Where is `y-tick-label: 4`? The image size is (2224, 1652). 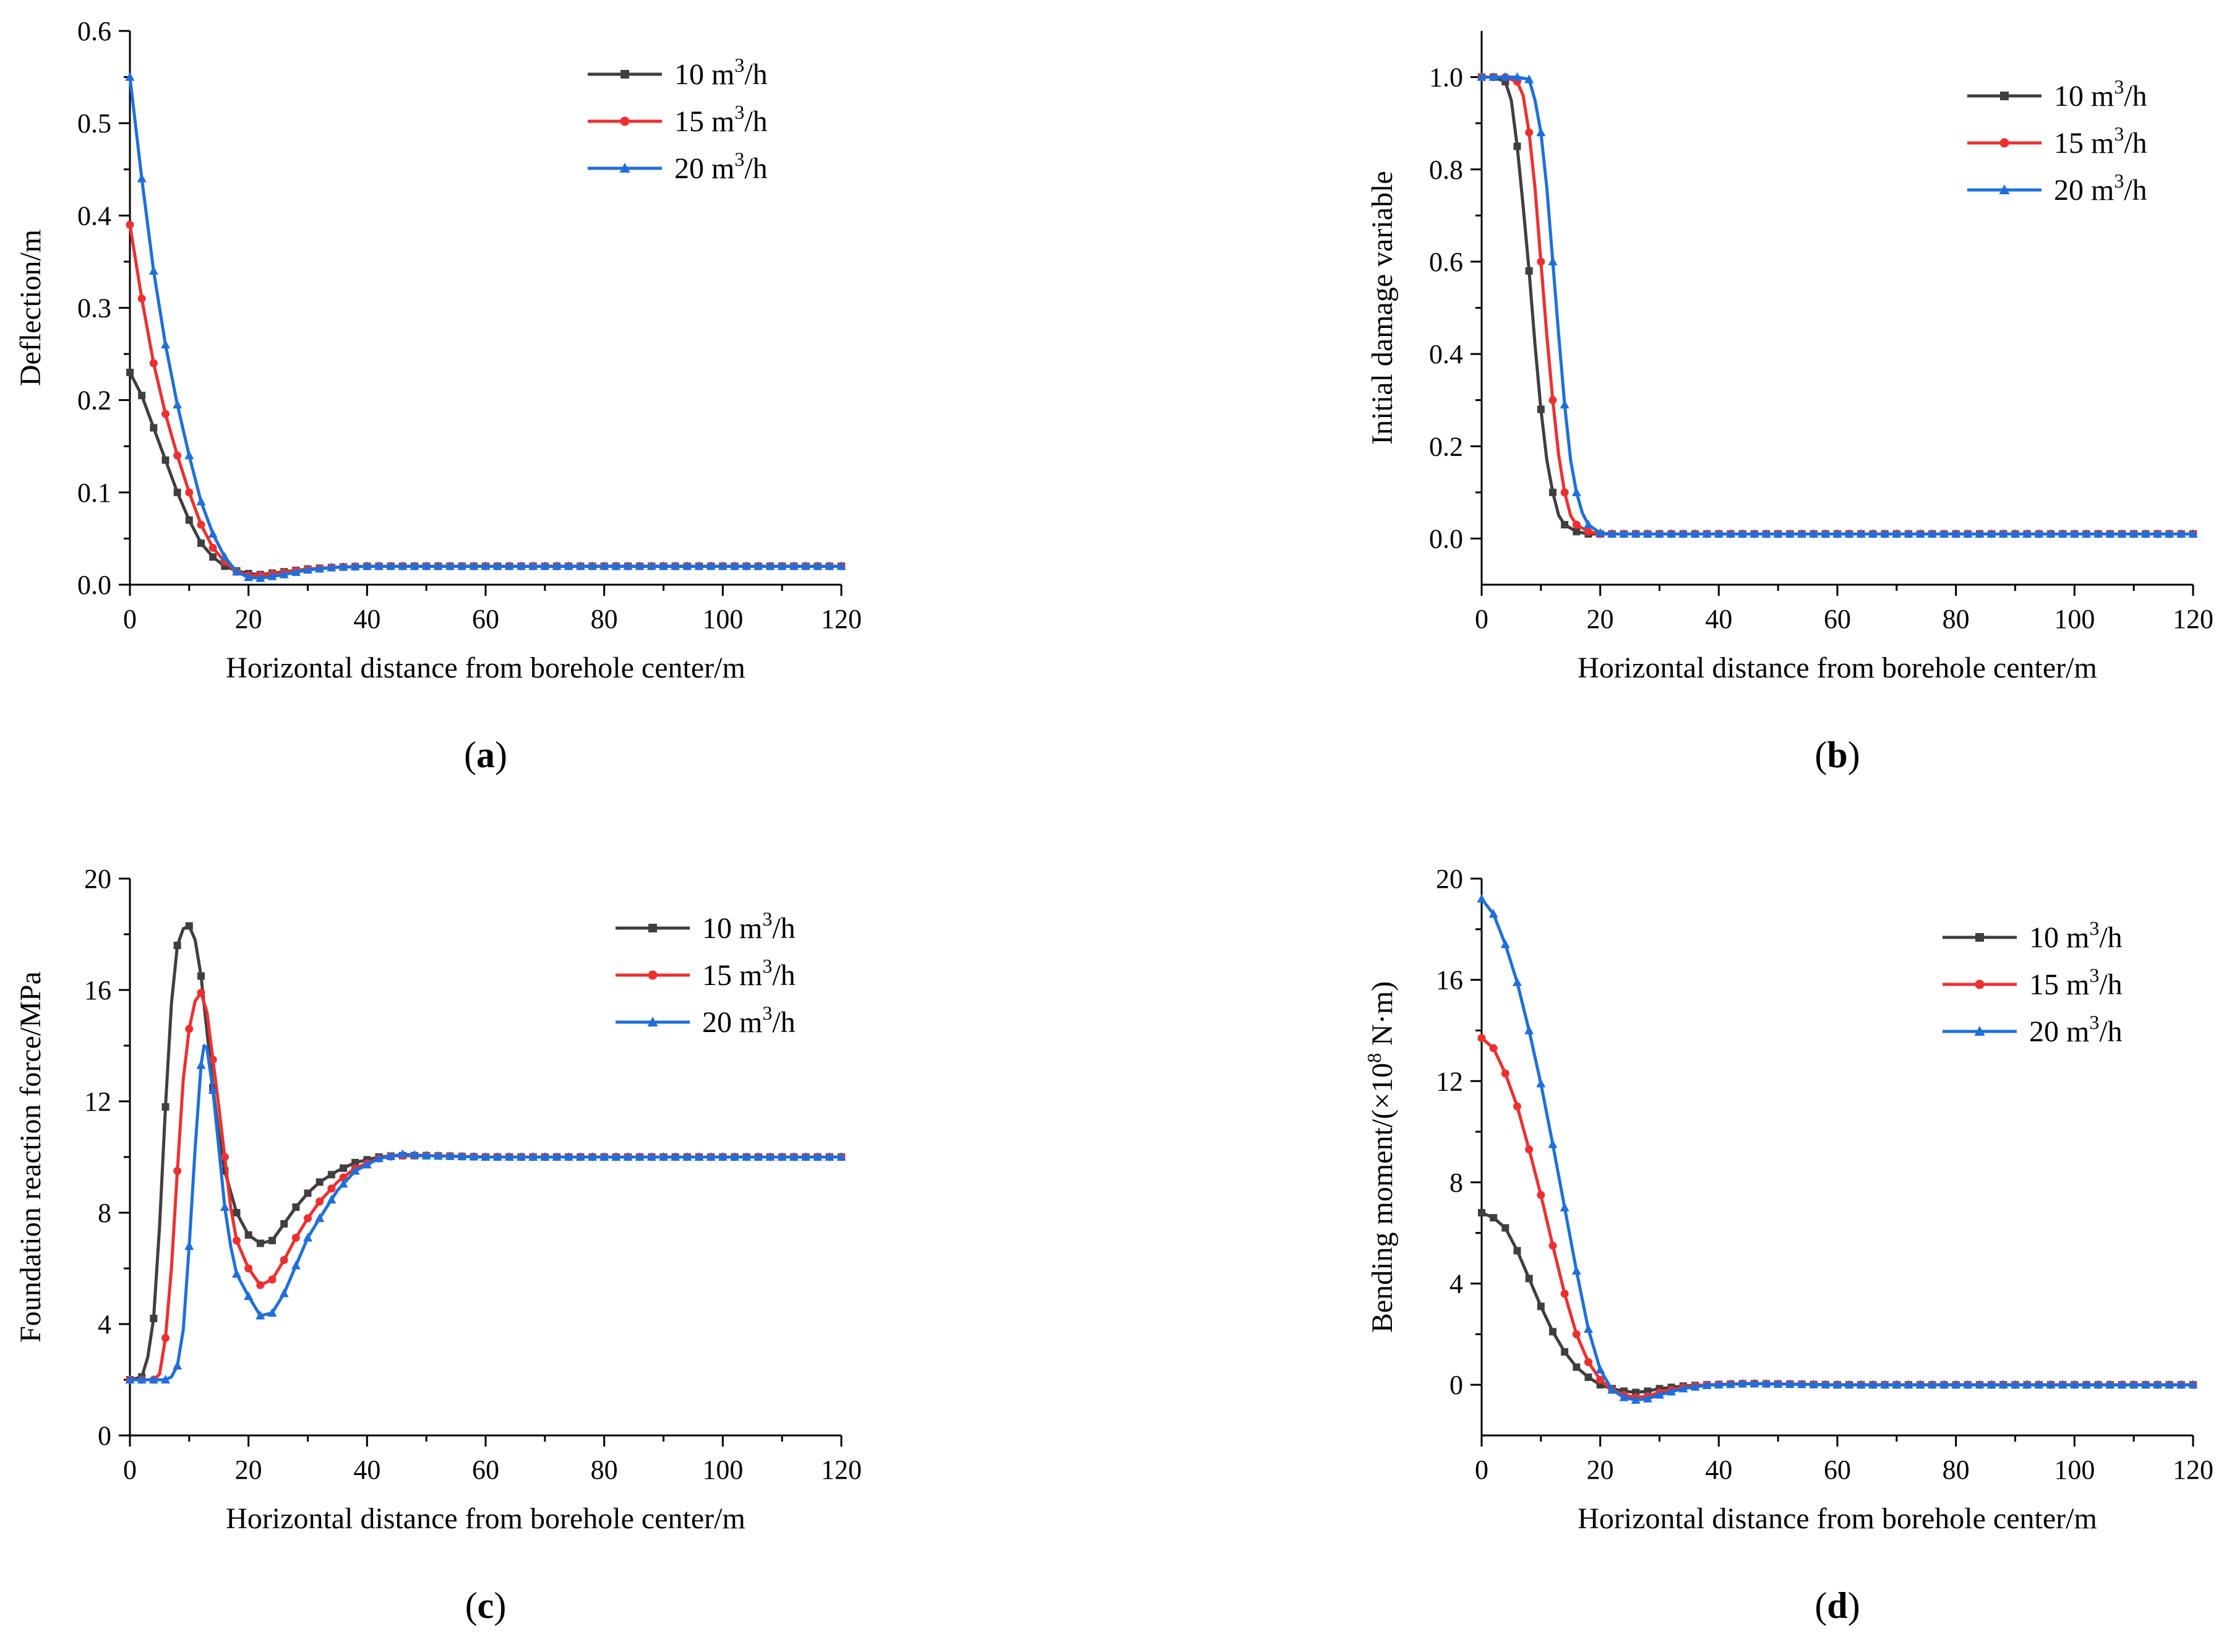 y-tick-label: 4 is located at coordinates (105, 1324).